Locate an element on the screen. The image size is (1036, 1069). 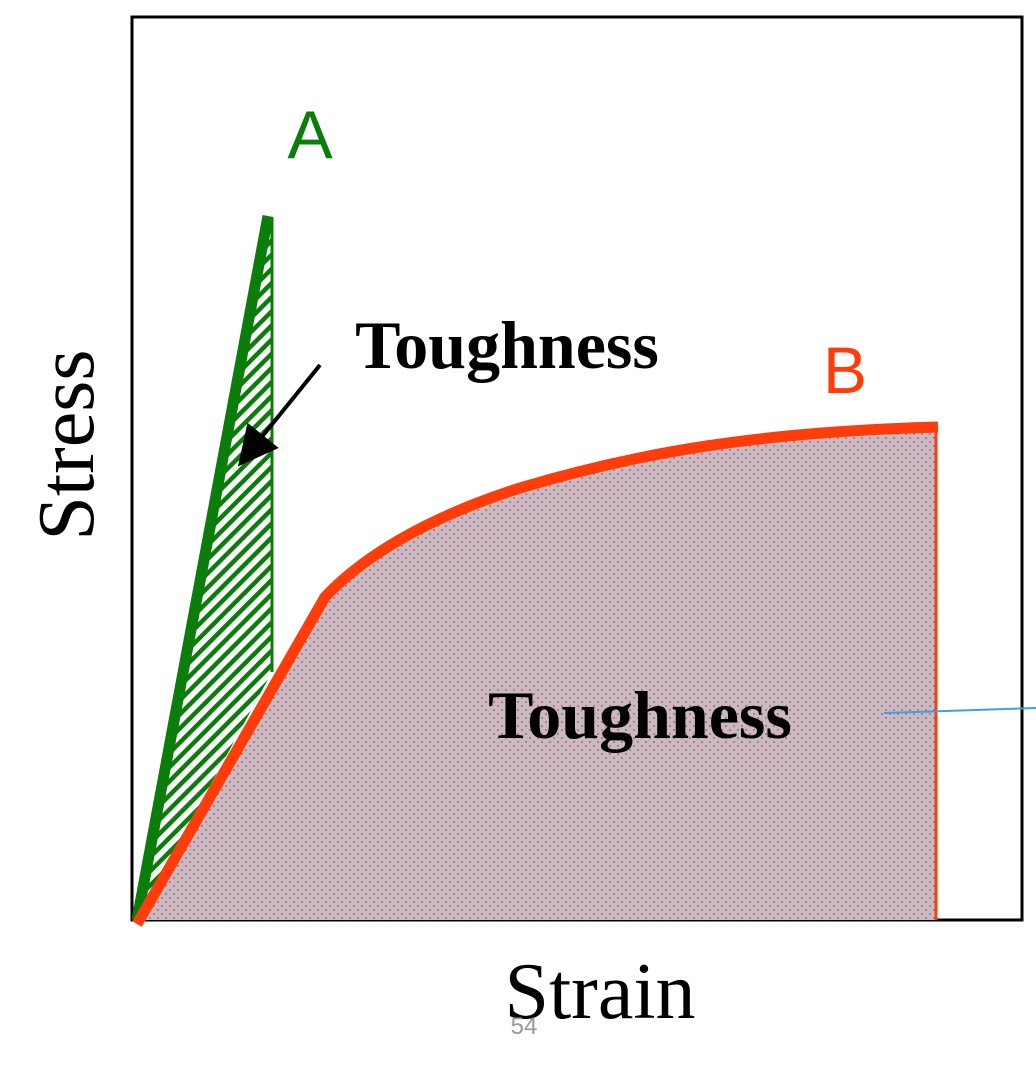
curve-a is located at coordinates (202, 568).